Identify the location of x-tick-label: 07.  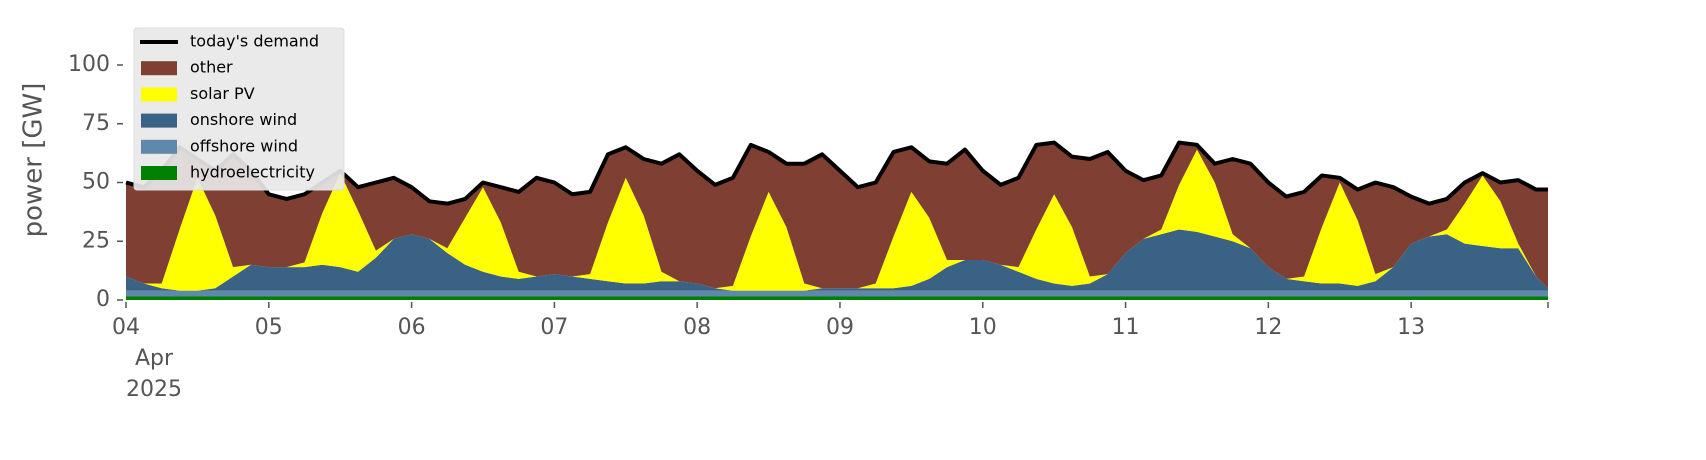
(554, 327).